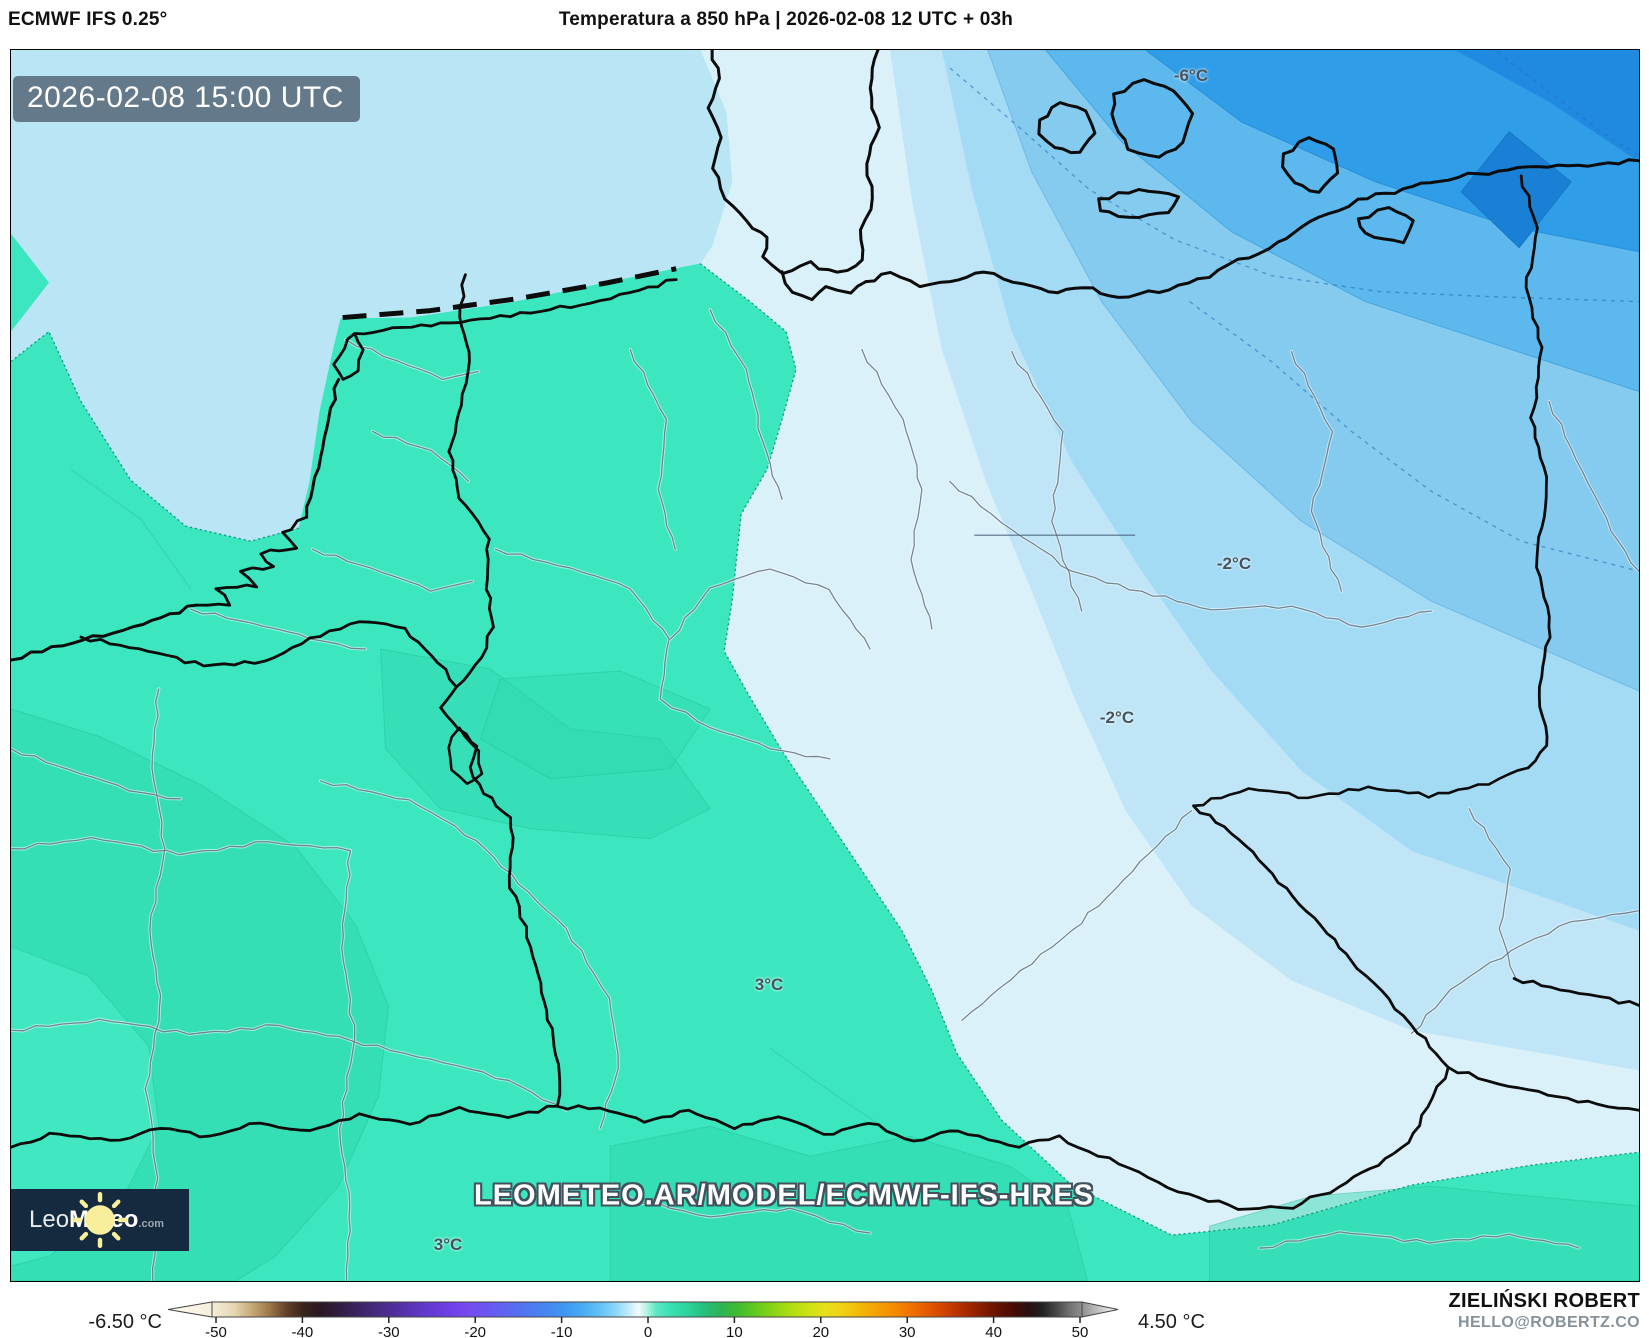  I want to click on colorbar-tick-label: -20, so click(475, 1331).